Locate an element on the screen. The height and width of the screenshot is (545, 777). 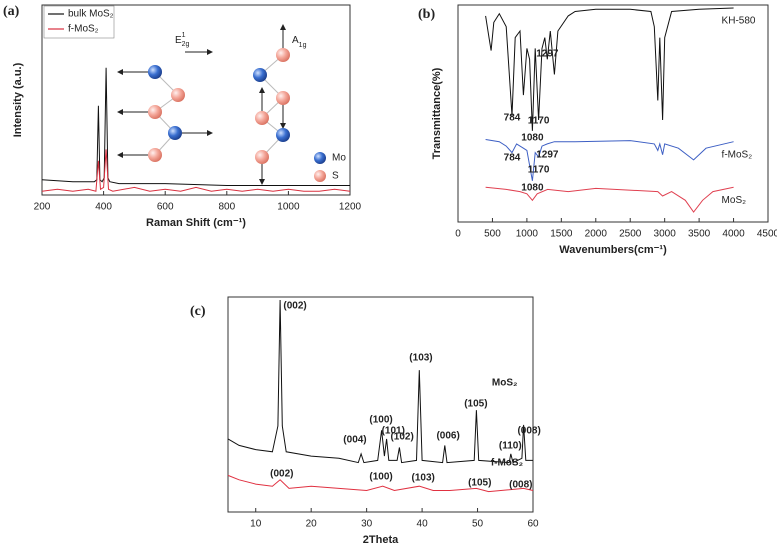
plot-frame is located at coordinates (196, 100).